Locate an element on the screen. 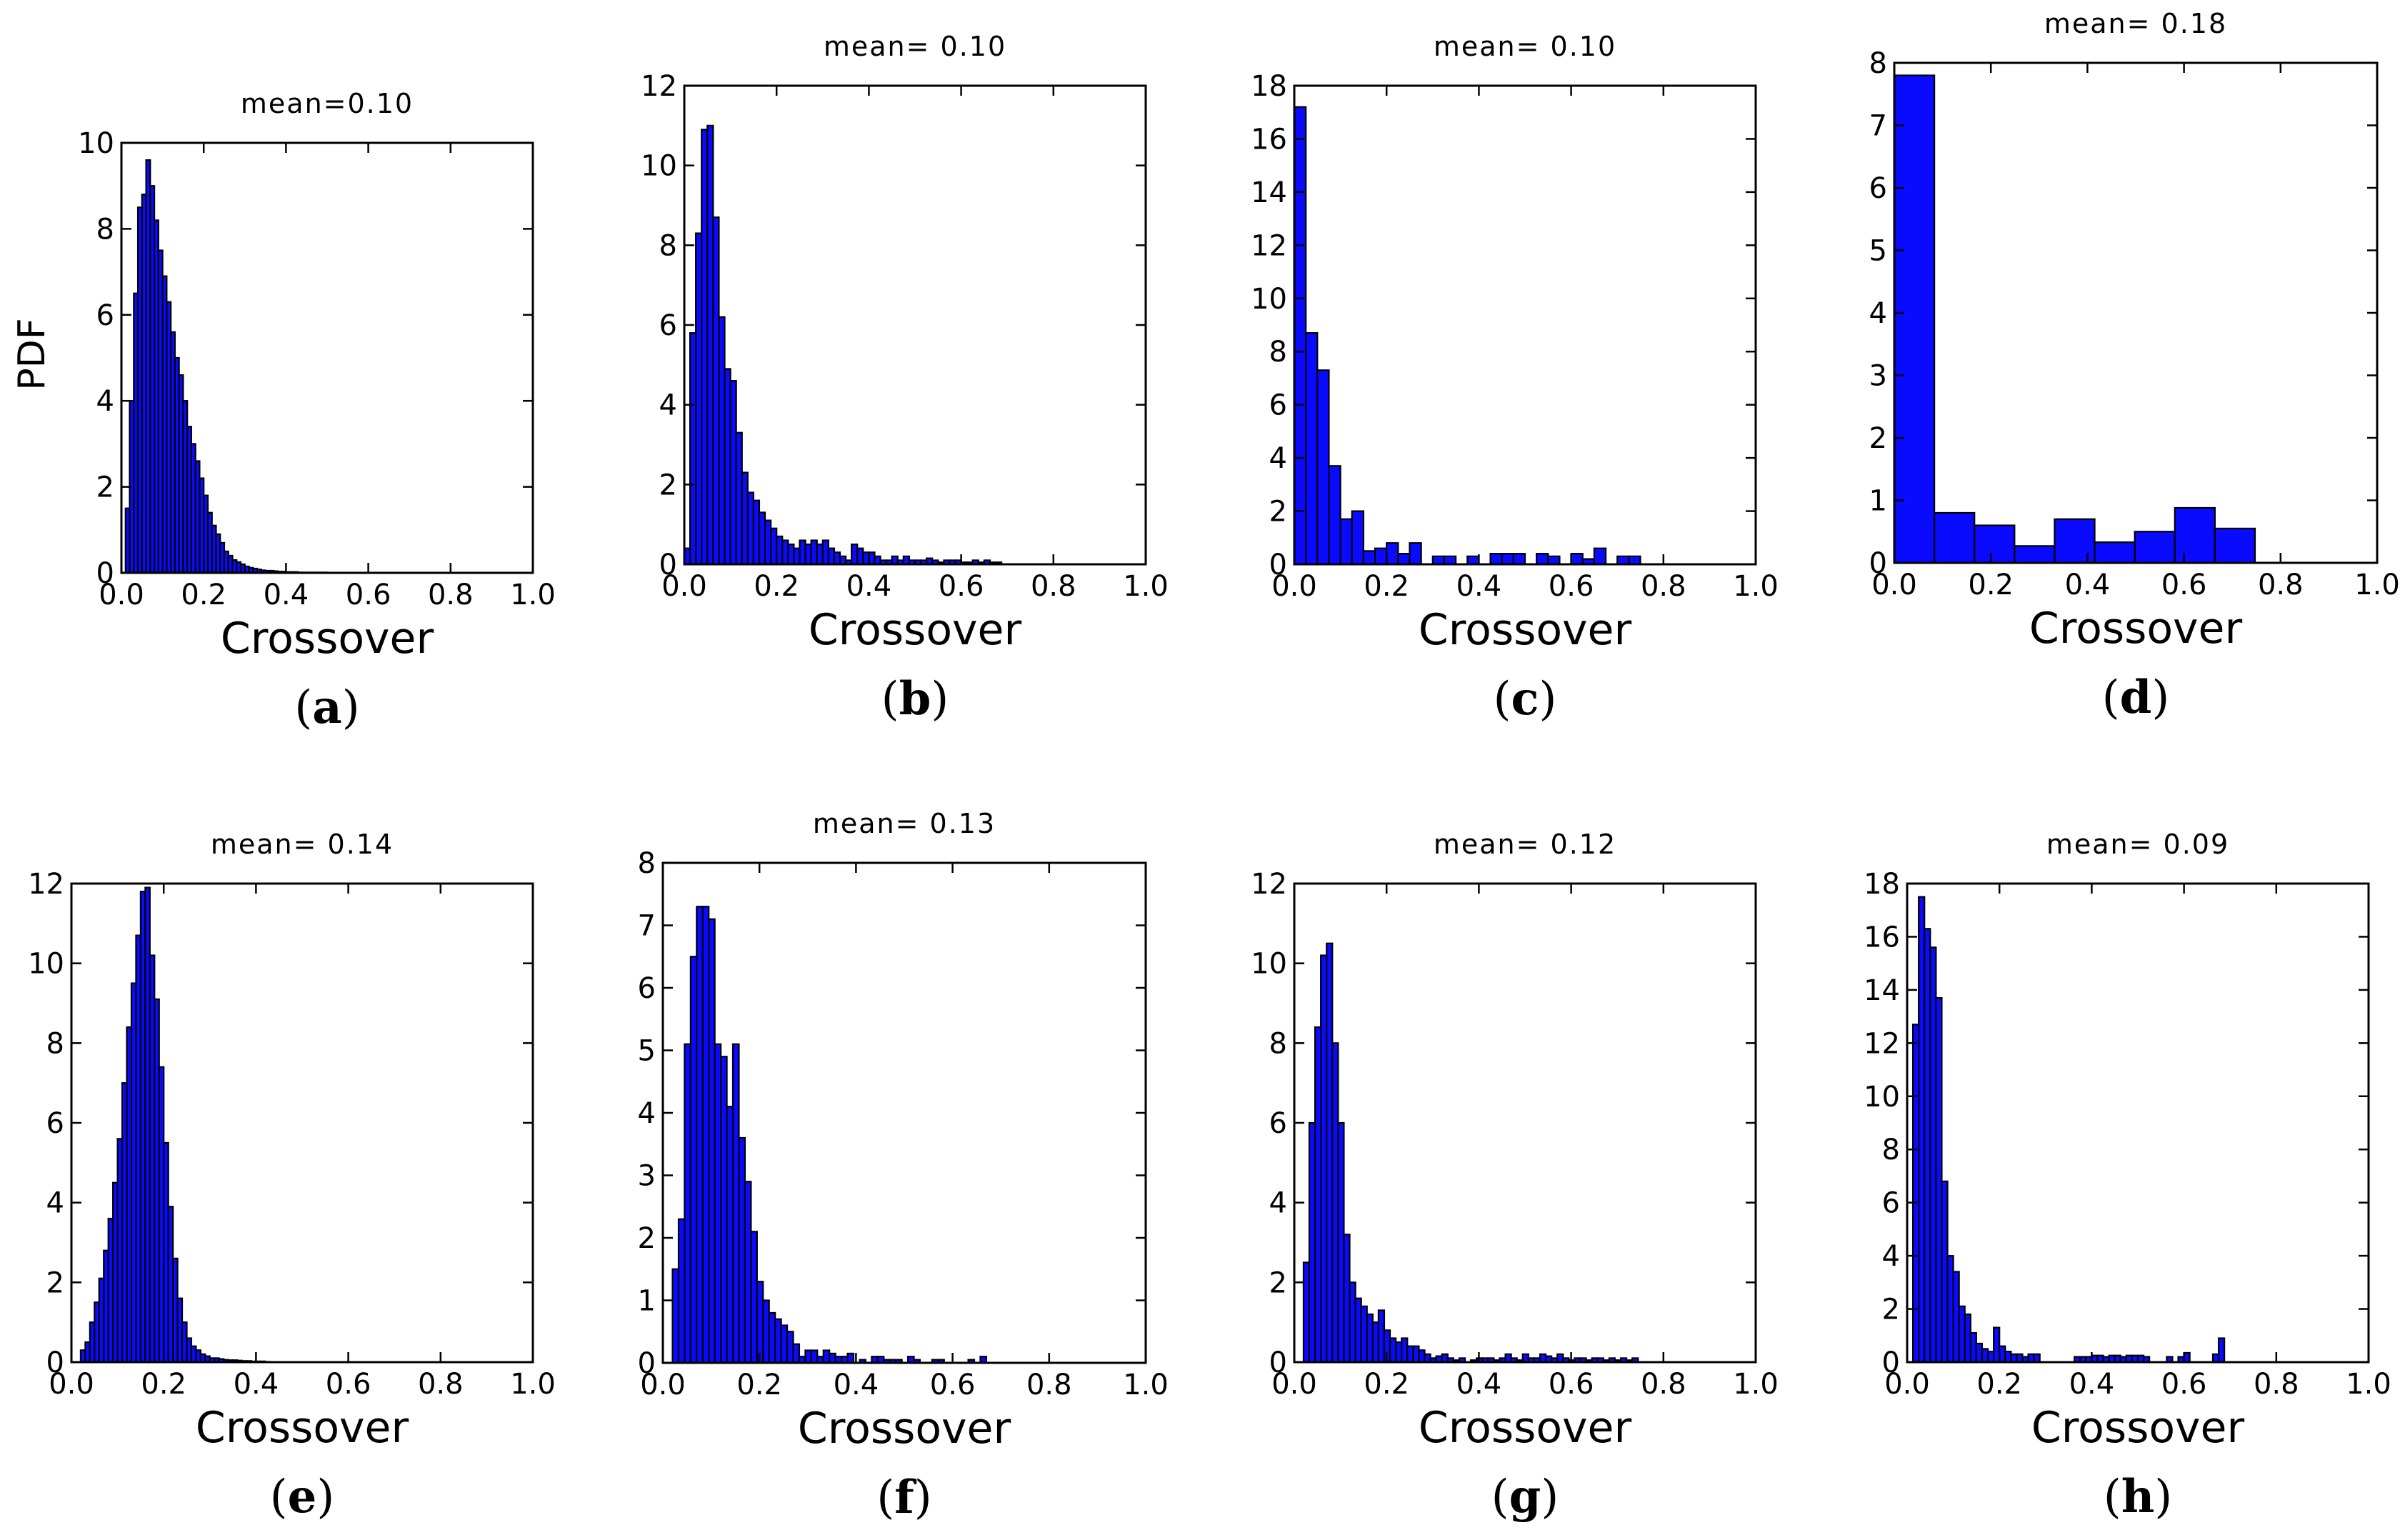 The height and width of the screenshot is (1540, 2400). axes-frame-g is located at coordinates (1525, 1123).